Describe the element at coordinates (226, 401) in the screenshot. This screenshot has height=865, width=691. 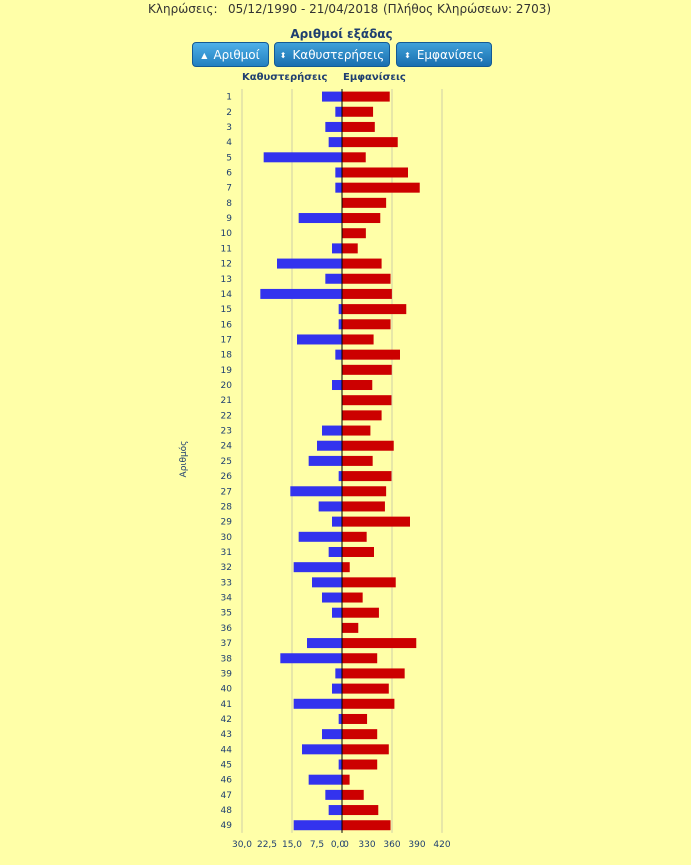
I see `y-tick-label: 21` at that location.